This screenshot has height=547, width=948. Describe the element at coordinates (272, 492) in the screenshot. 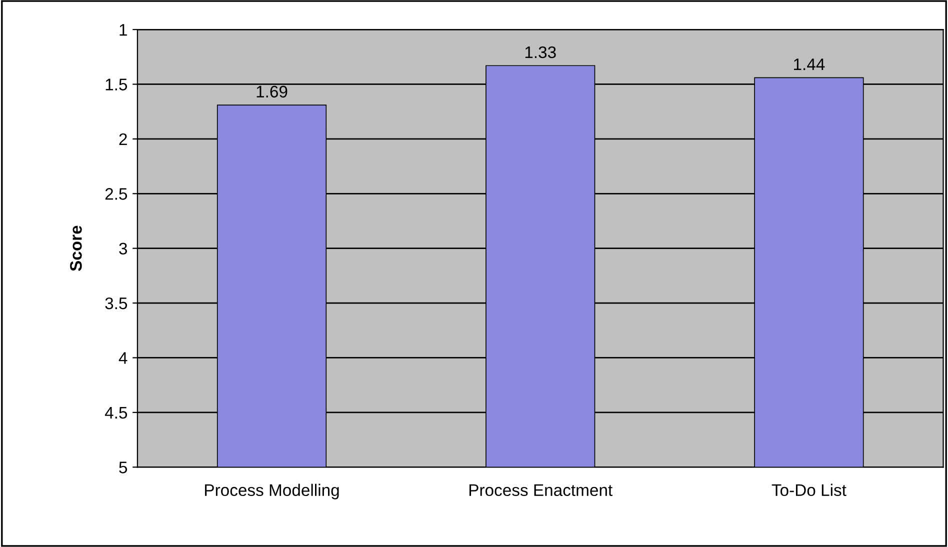

I see `x-tick-label: Process Modelling` at that location.